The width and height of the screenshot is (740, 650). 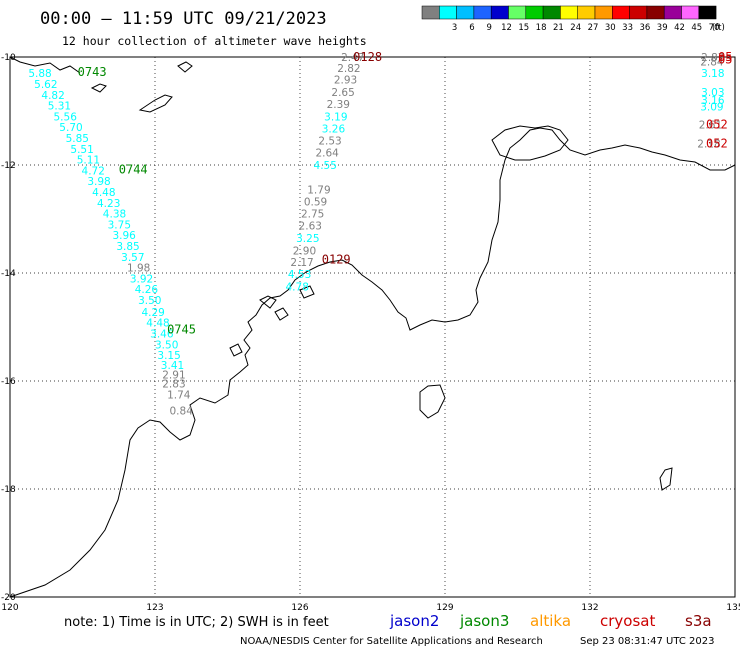 What do you see at coordinates (506, 28) in the screenshot?
I see `legend-tick-label: 12` at bounding box center [506, 28].